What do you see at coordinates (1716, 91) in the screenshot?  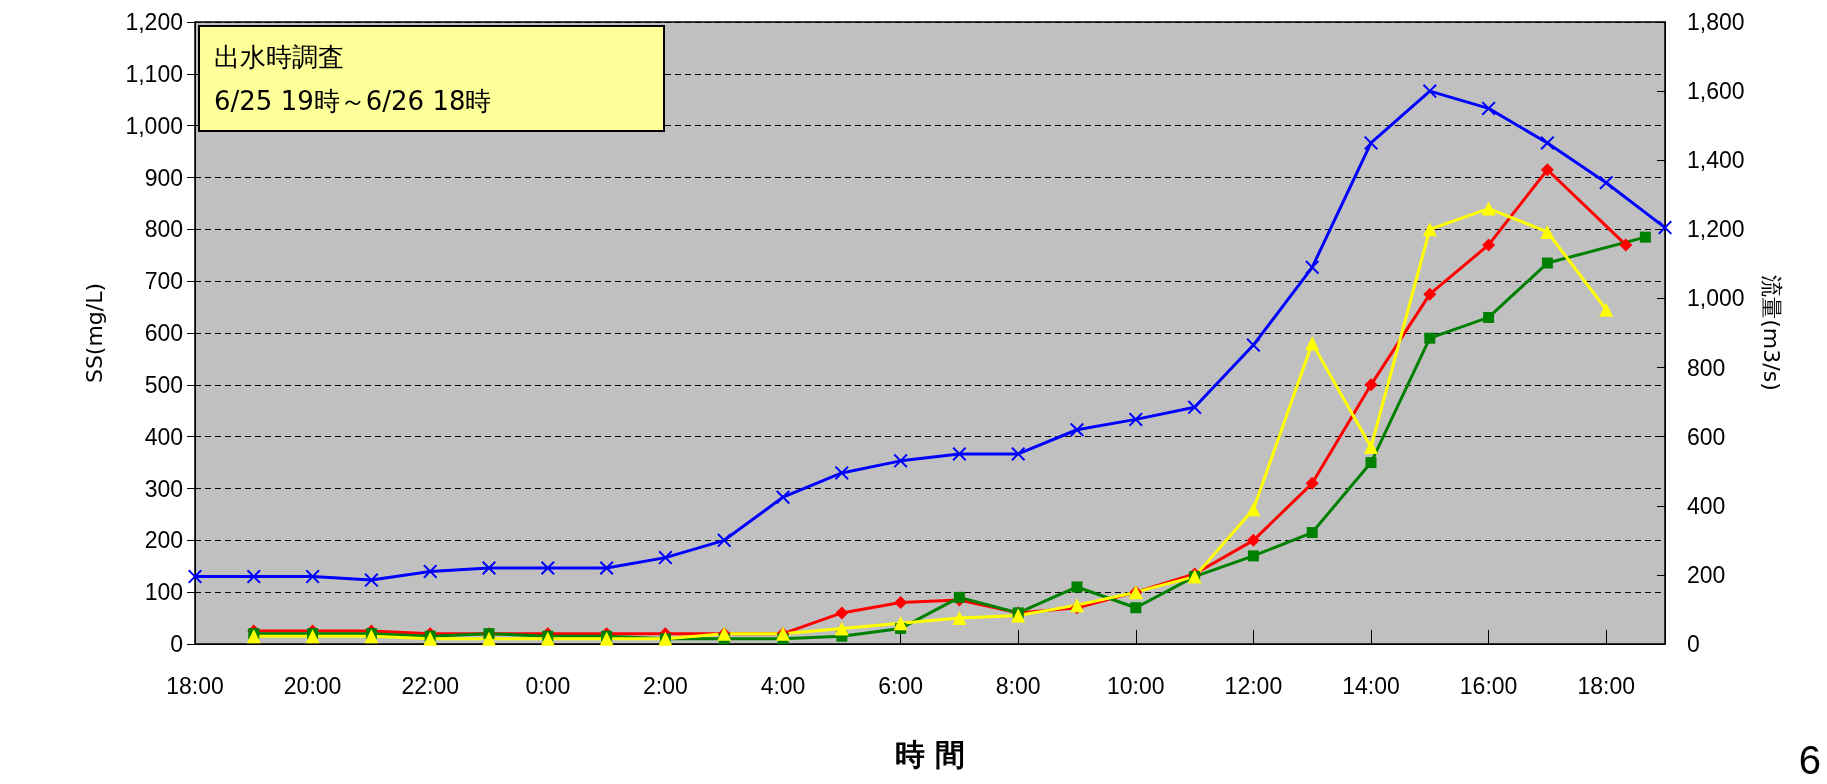 I see `y2-tick-label: 1,600` at bounding box center [1716, 91].